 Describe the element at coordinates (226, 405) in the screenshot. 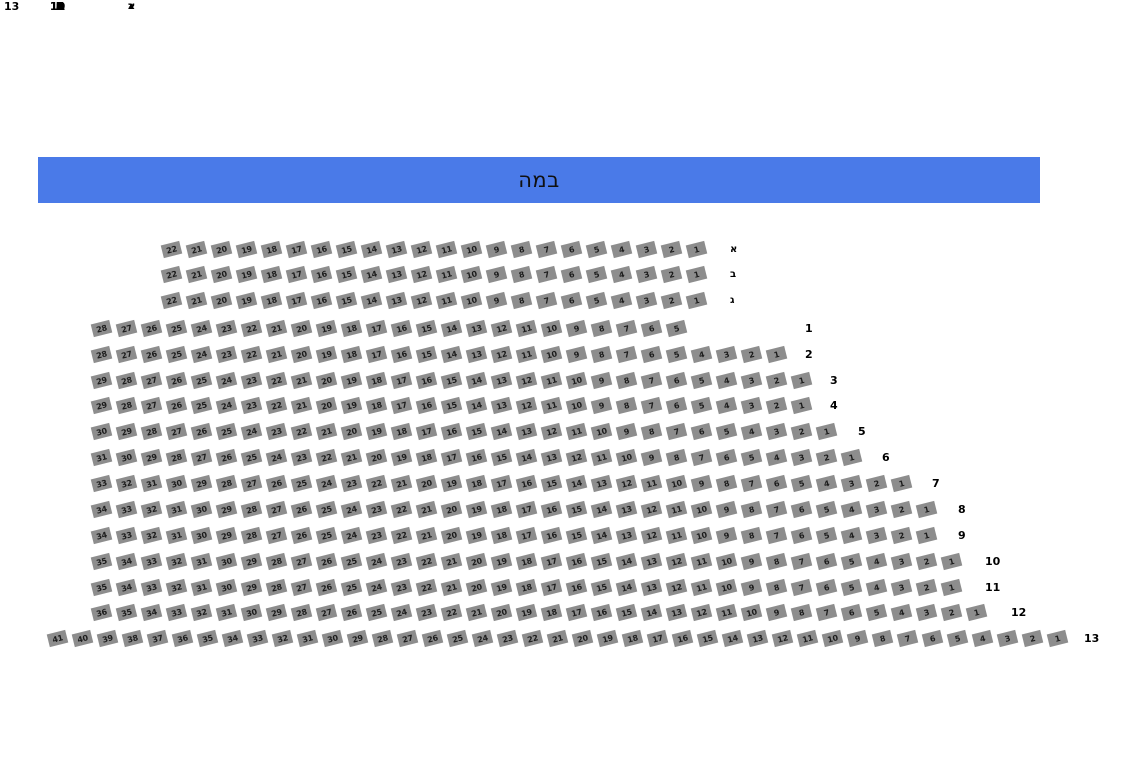

I see `seat: 24` at that location.